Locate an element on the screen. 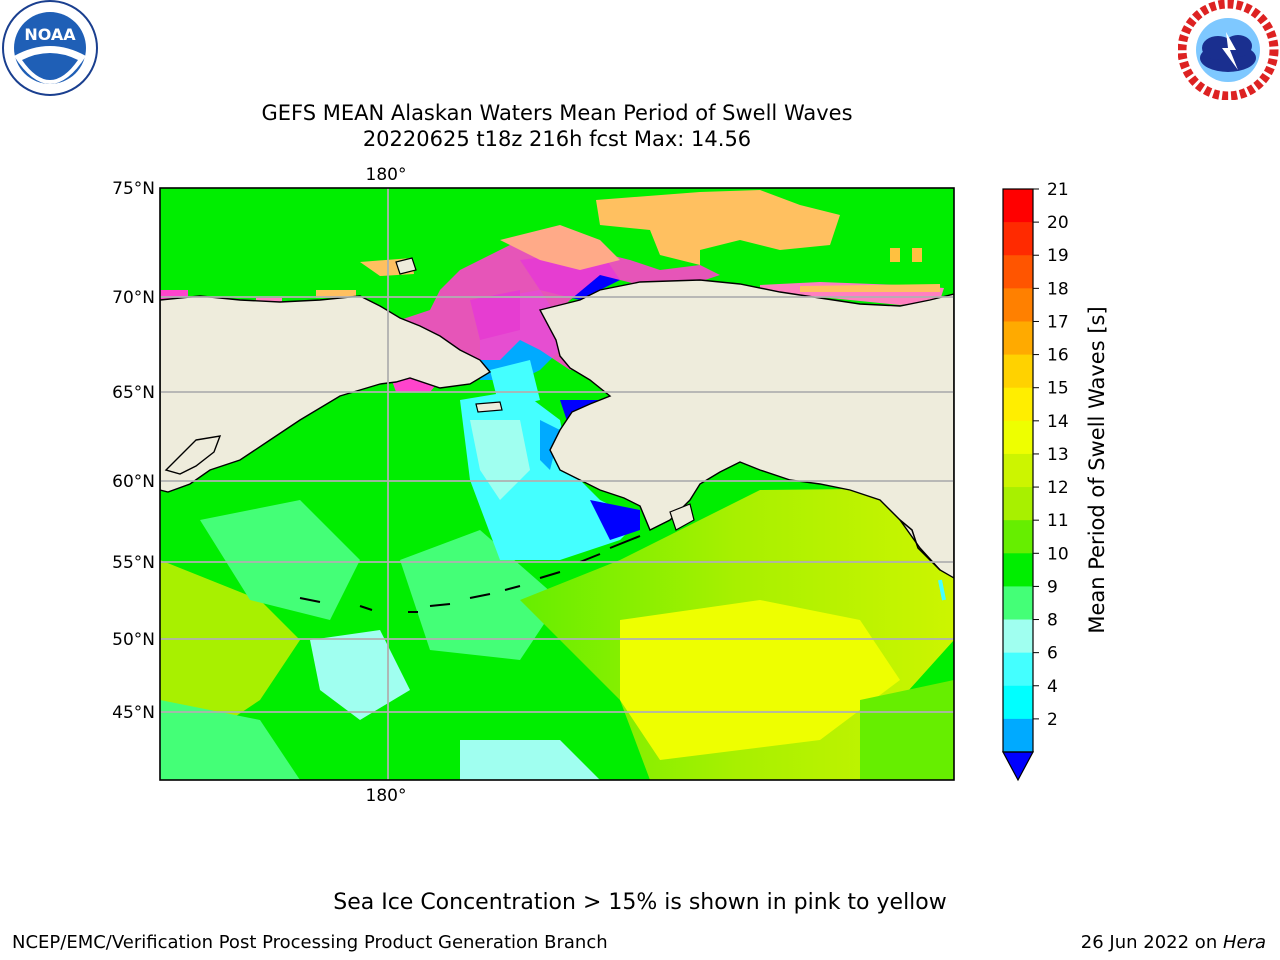  colorbar-tick-label: 15 is located at coordinates (1058, 389).